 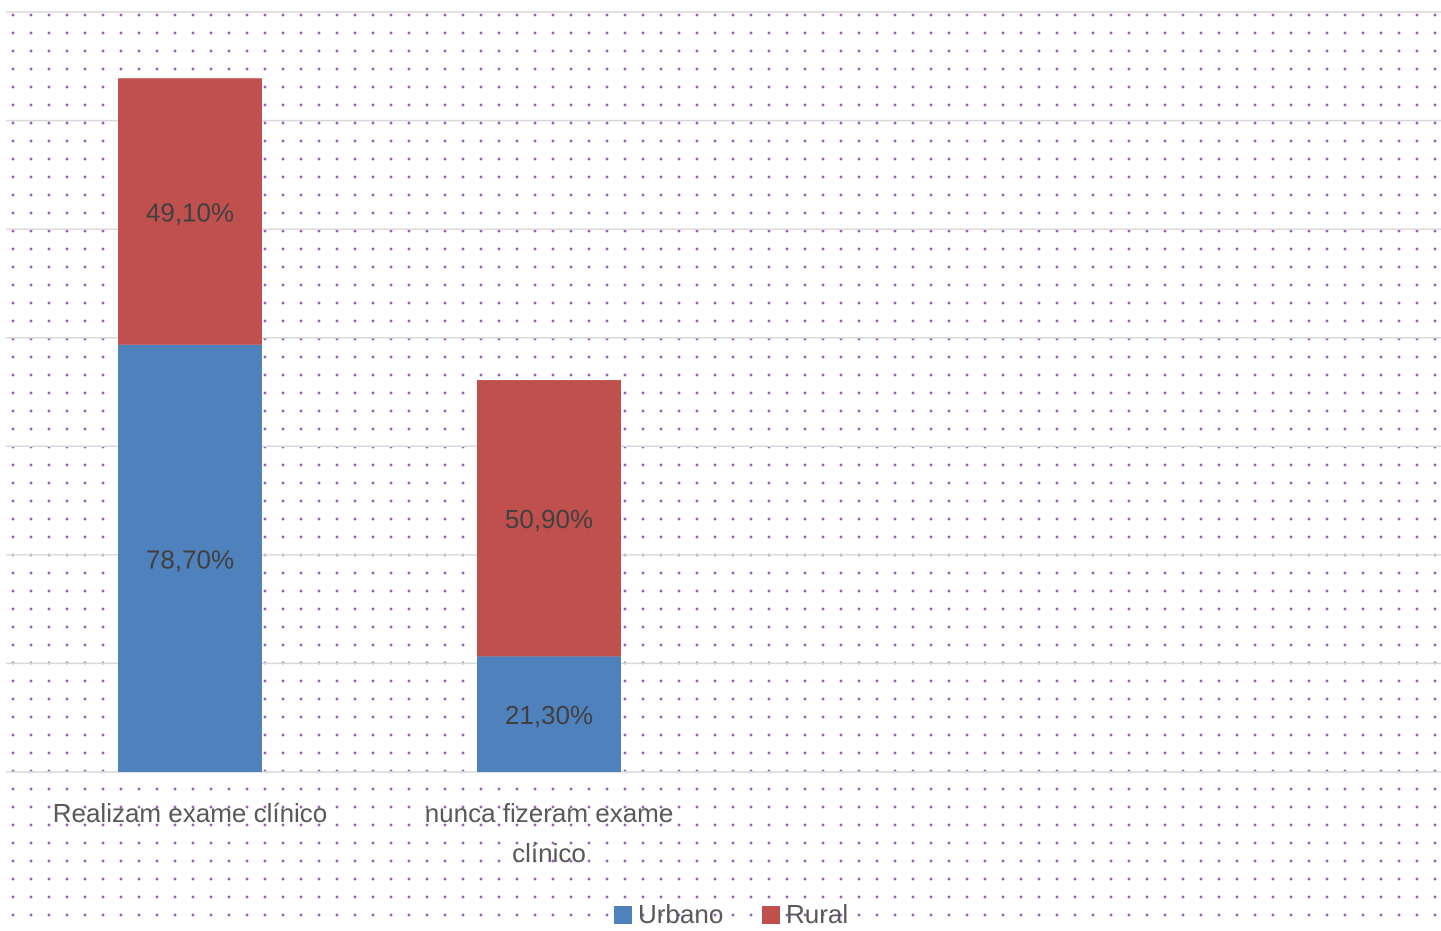 I want to click on data-label: 50,90%, so click(x=549, y=519).